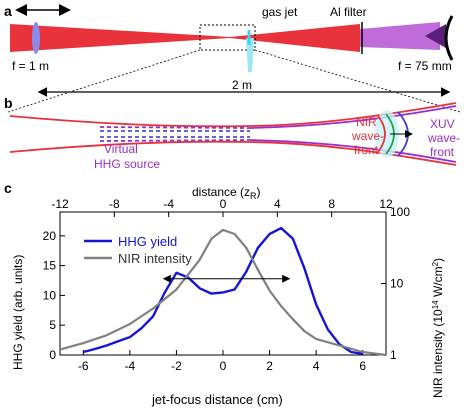  Describe the element at coordinates (36, 38) in the screenshot. I see `lens-f1` at that location.